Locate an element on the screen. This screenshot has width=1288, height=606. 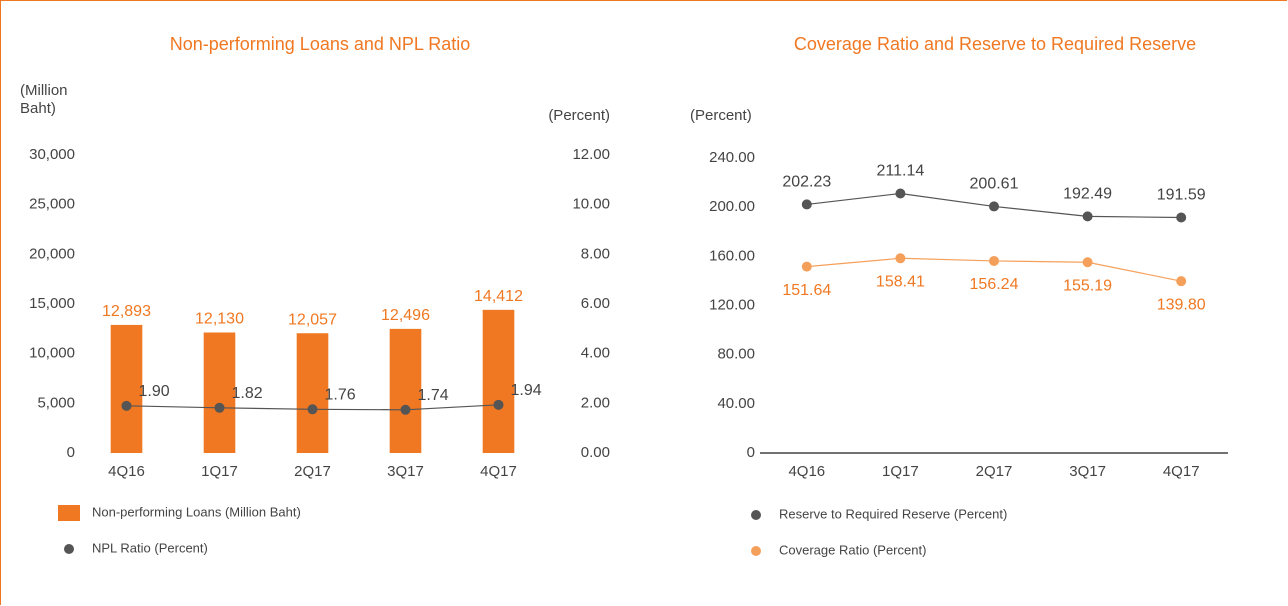
y2-tick-label: 6.00 is located at coordinates (595, 303).